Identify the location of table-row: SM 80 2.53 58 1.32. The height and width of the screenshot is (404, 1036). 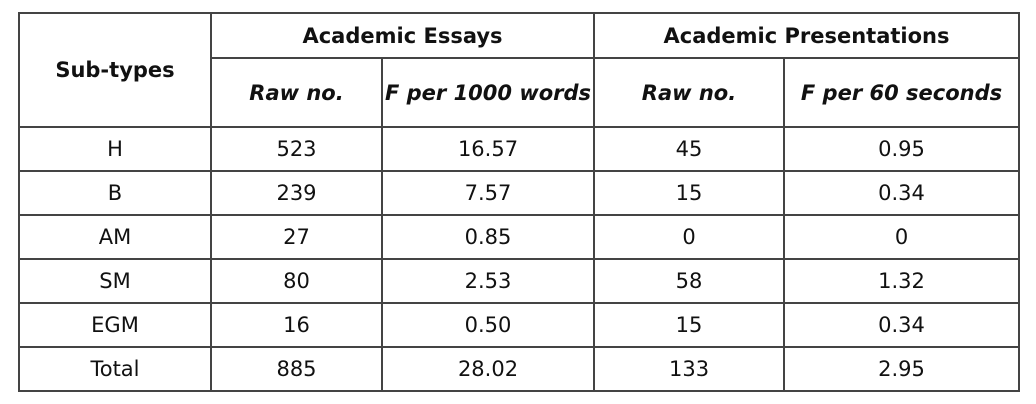
(519, 281).